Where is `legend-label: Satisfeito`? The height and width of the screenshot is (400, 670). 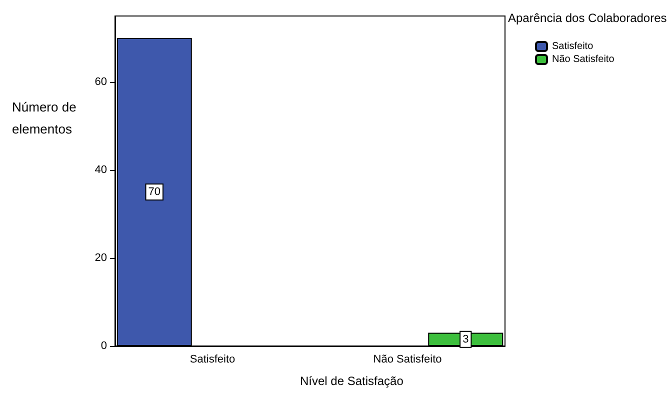 legend-label: Satisfeito is located at coordinates (573, 46).